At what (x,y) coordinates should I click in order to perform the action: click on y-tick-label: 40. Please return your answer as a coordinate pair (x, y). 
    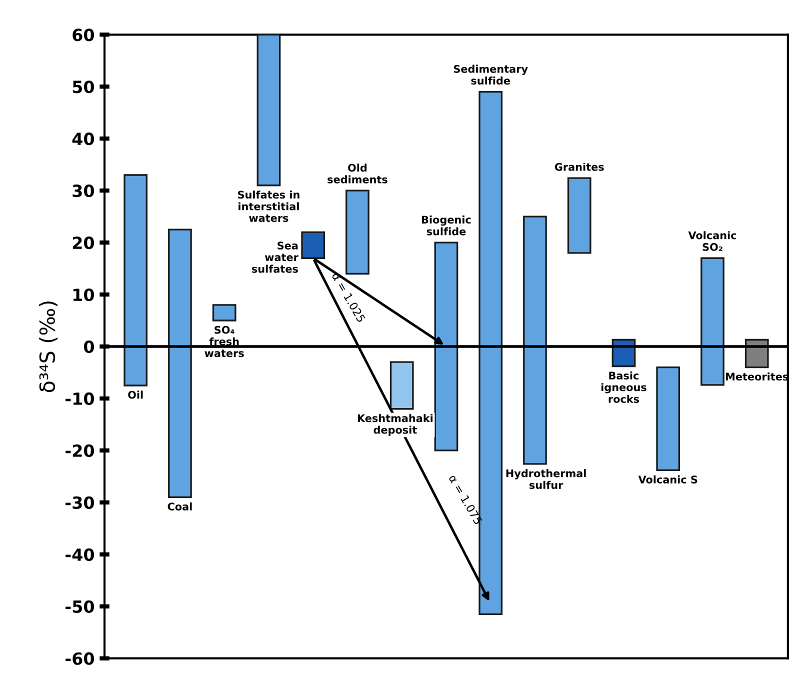
    Looking at the image, I should click on (83, 139).